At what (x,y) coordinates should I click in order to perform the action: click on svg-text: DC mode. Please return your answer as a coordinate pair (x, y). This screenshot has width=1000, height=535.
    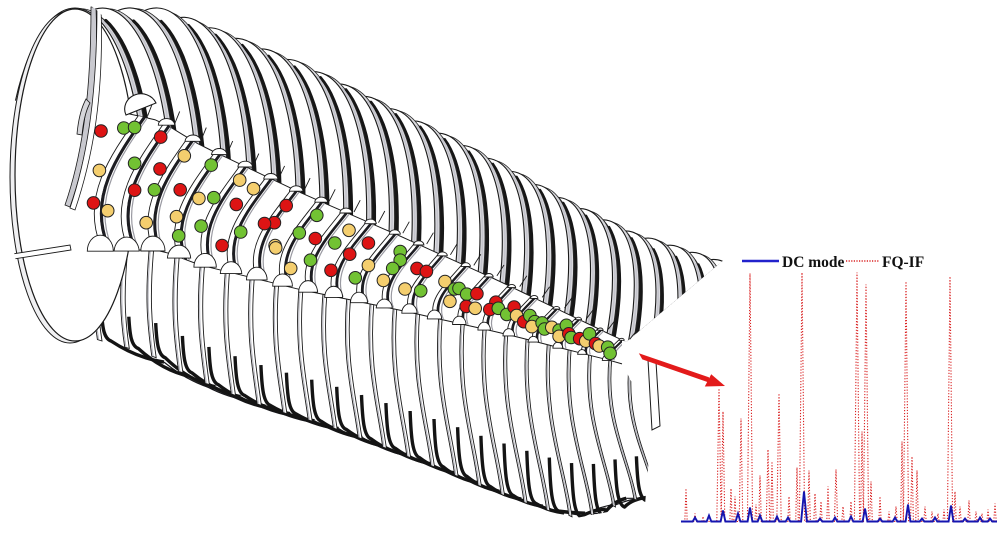
    Looking at the image, I should click on (813, 262).